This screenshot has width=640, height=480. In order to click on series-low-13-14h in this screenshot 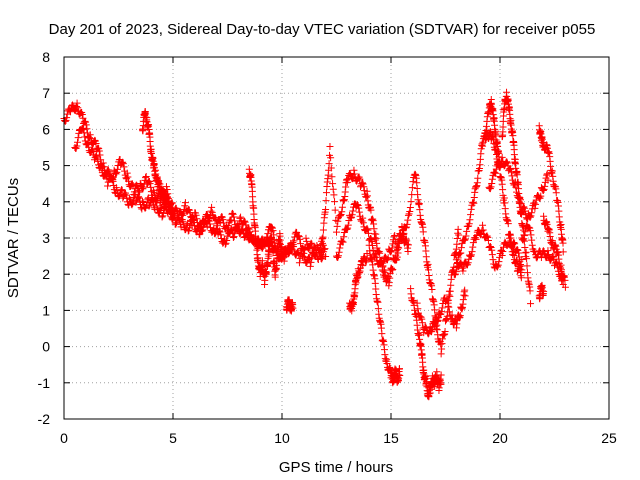, I will do `click(358, 282)`.